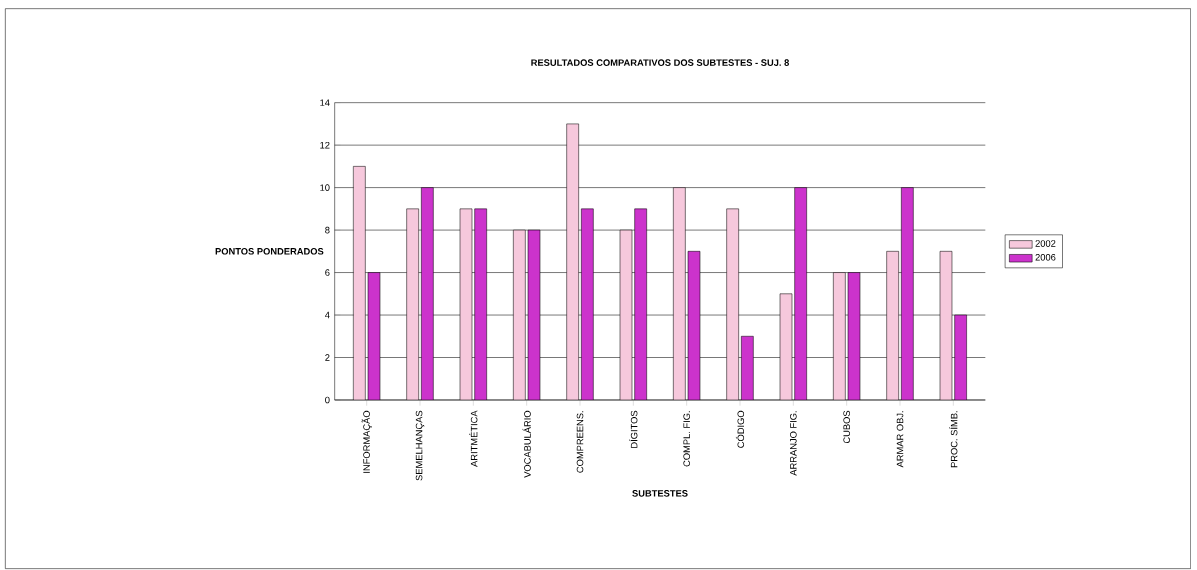 The image size is (1197, 570). What do you see at coordinates (327, 400) in the screenshot?
I see `y-tick-label: 0` at bounding box center [327, 400].